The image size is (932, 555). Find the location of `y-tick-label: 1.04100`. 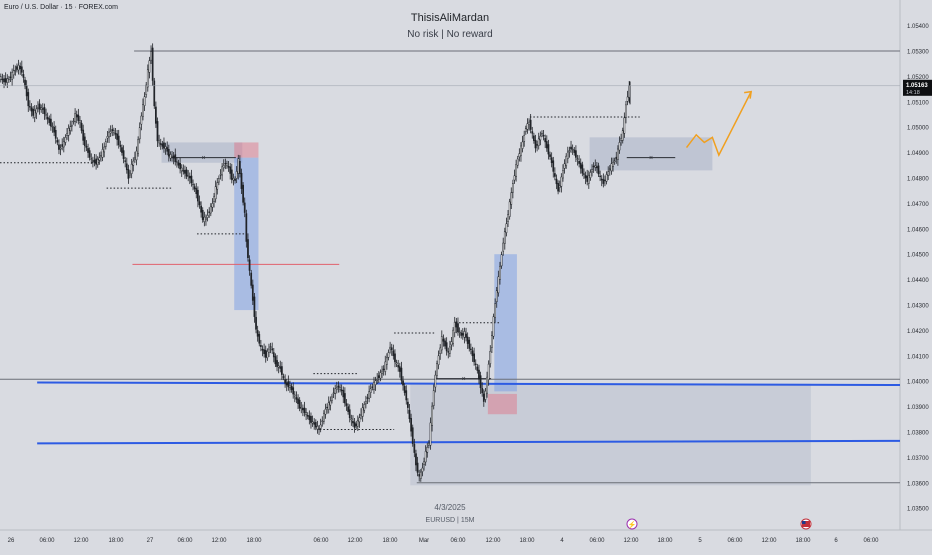

y-tick-label: 1.04100 is located at coordinates (918, 357).